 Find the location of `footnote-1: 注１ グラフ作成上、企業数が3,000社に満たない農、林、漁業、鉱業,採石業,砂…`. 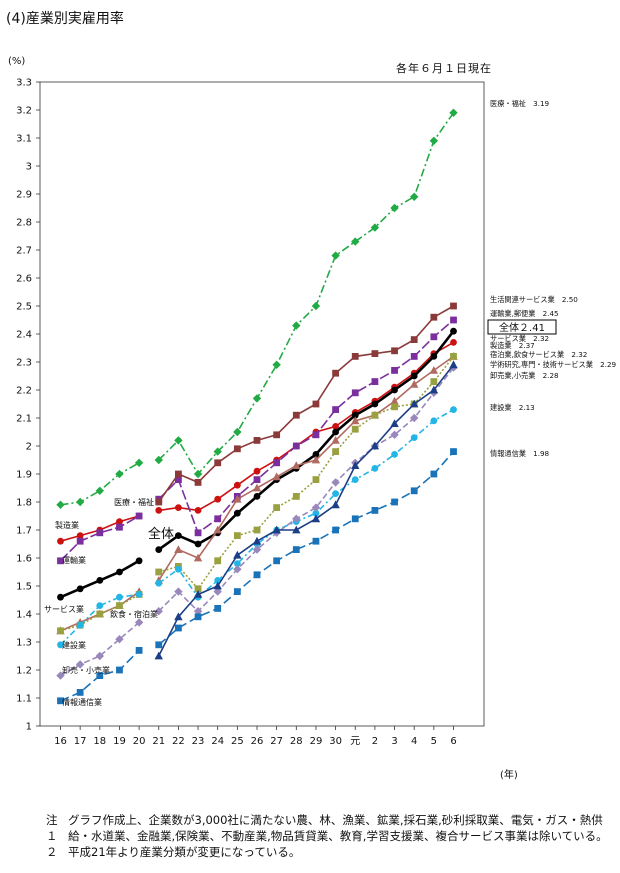

footnote-1: 注１ グラフ作成上、企業数が3,000社に満たない農、林、漁業、鉱業,採石業,砂… is located at coordinates (328, 828).